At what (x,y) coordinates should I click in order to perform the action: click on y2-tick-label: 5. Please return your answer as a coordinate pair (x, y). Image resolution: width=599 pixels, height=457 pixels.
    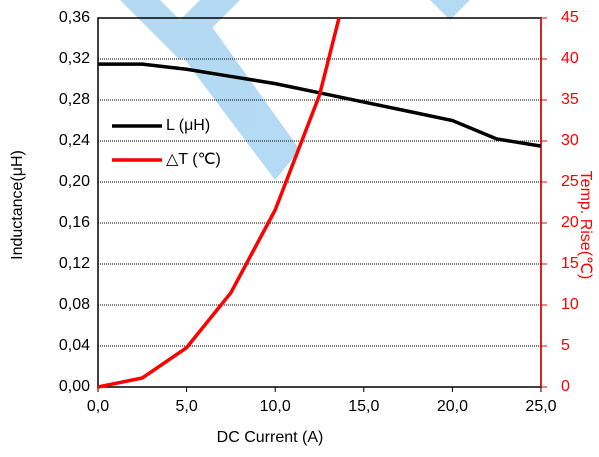
    Looking at the image, I should click on (565, 345).